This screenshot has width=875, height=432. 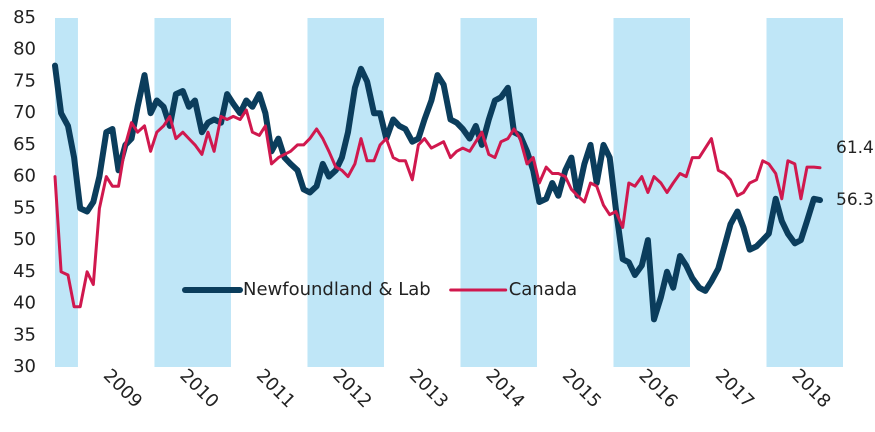 I want to click on x-tick-label: 2017, so click(x=734, y=388).